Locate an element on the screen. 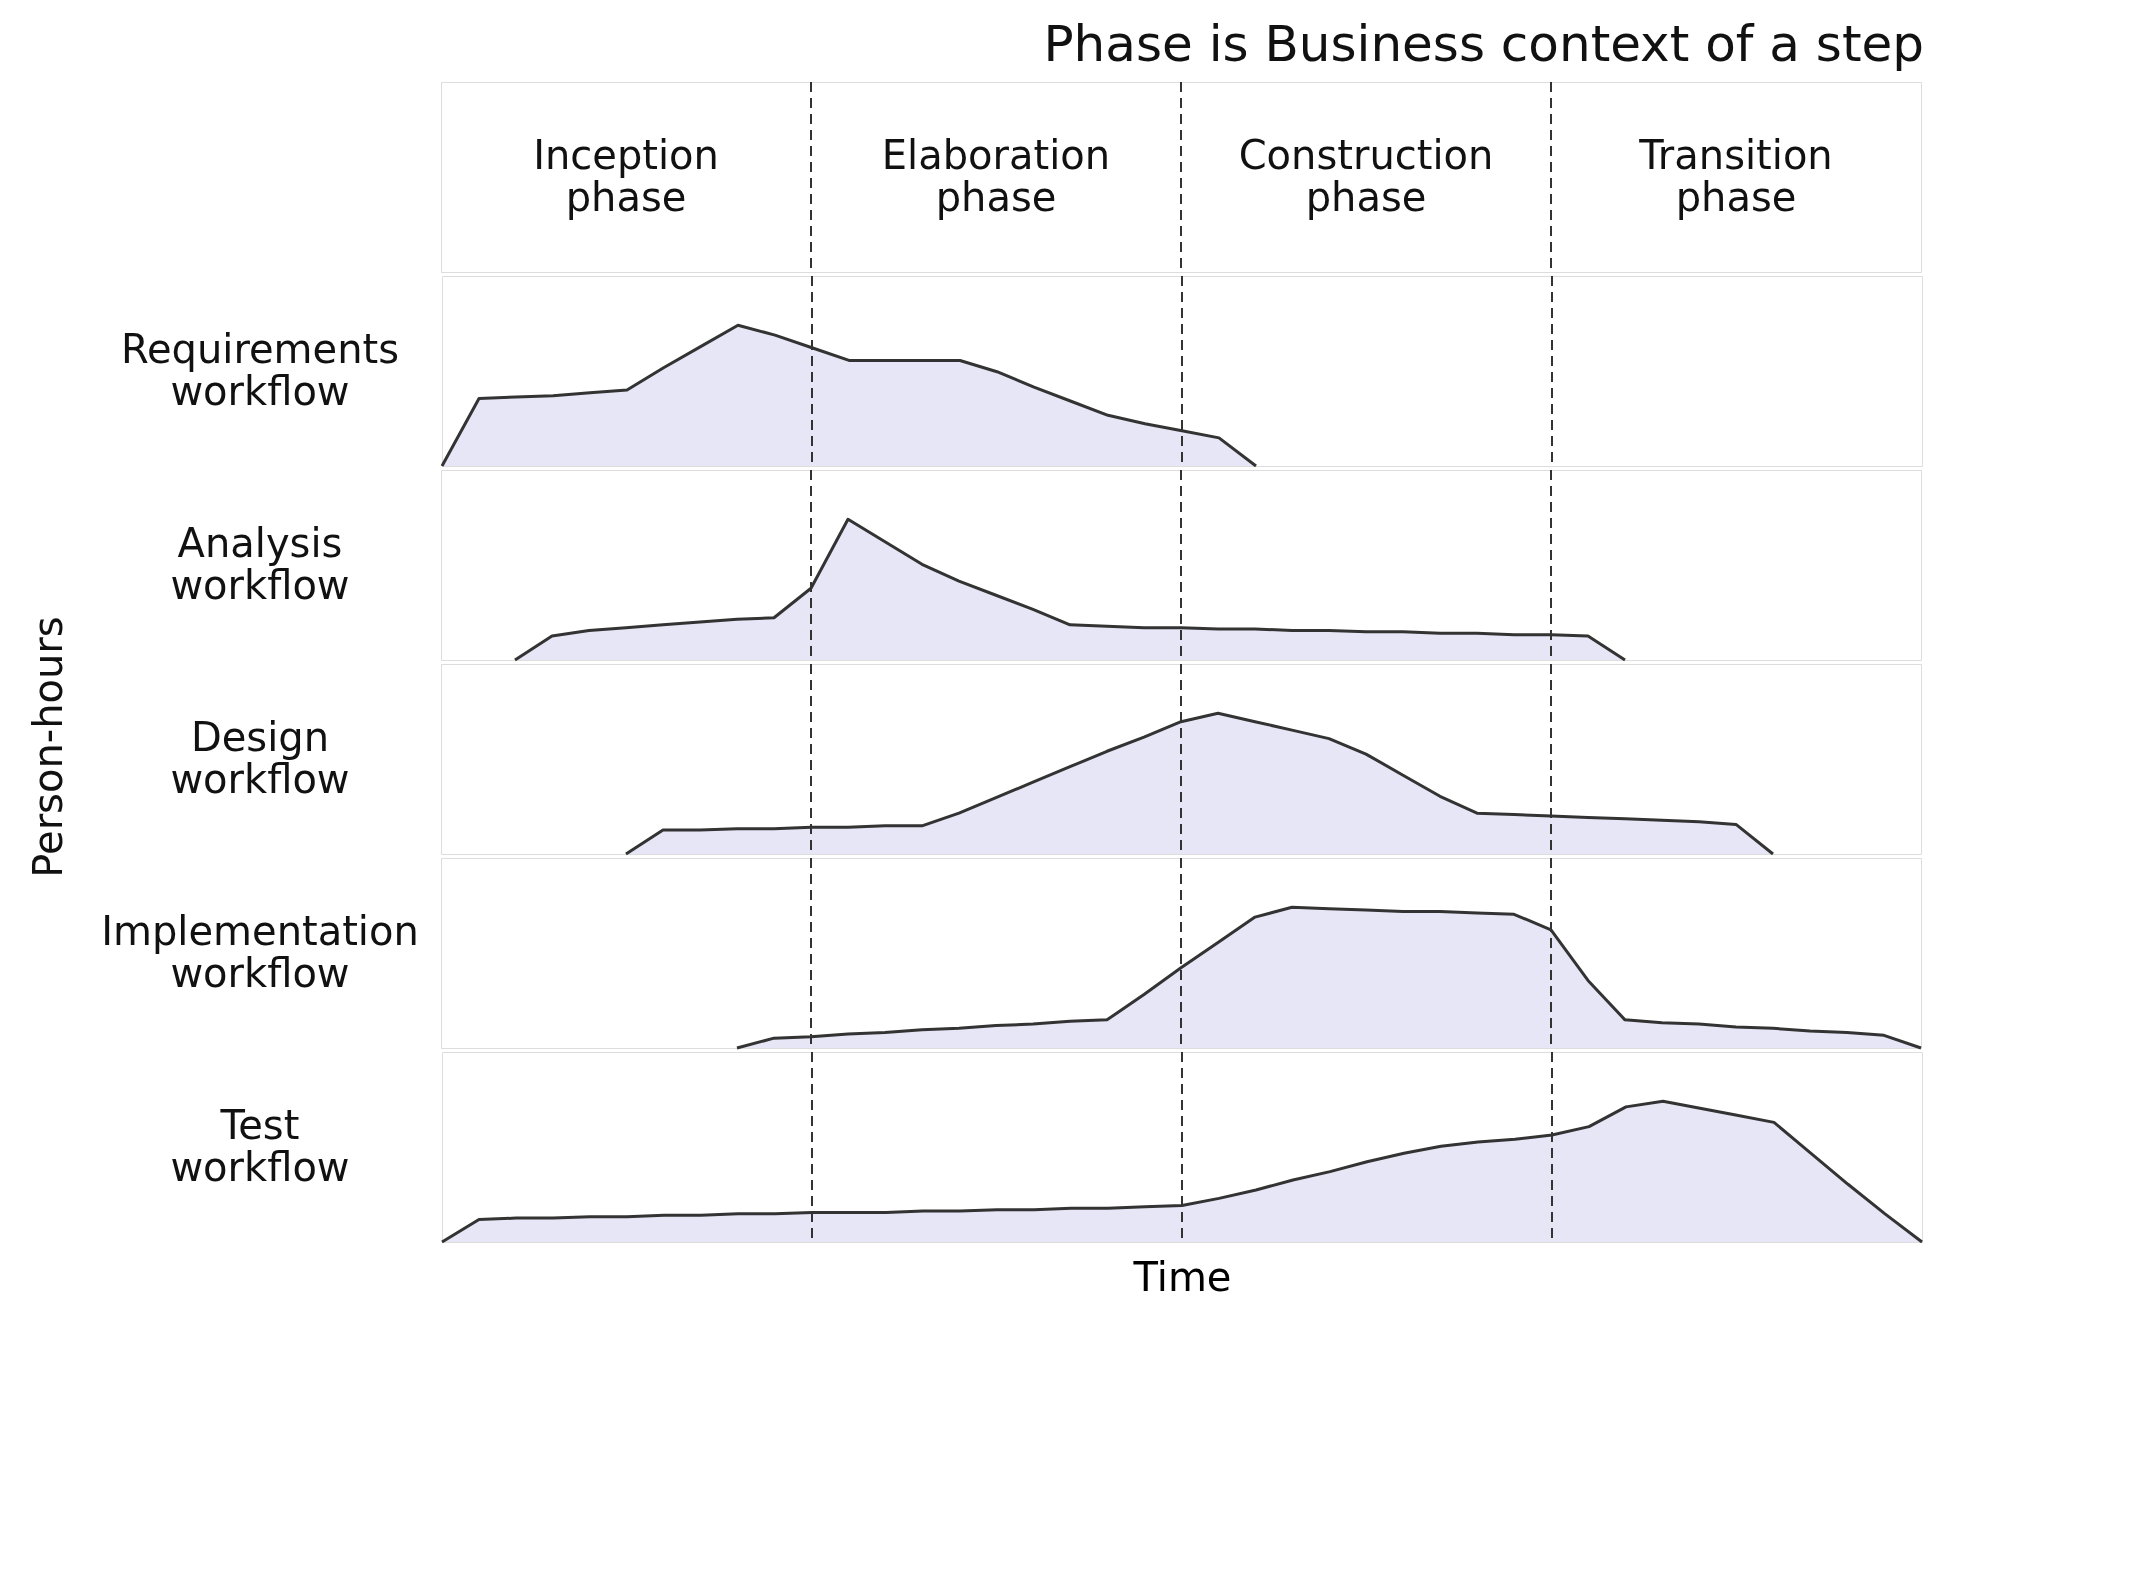 This screenshot has height=1580, width=2132. text: Elaboration phase is located at coordinates (996, 176).